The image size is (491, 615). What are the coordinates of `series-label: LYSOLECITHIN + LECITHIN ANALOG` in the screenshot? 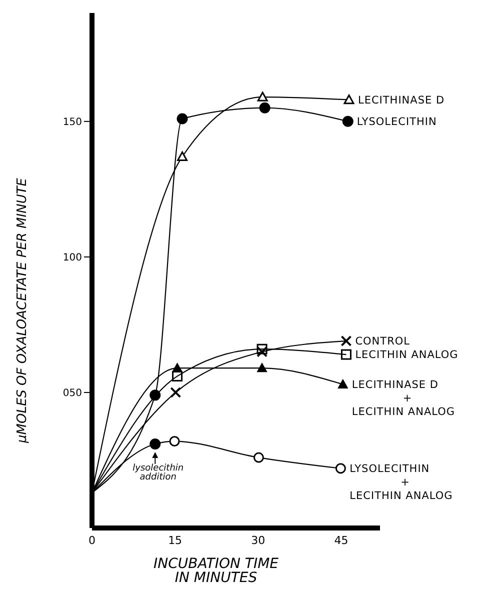 It's located at (401, 482).